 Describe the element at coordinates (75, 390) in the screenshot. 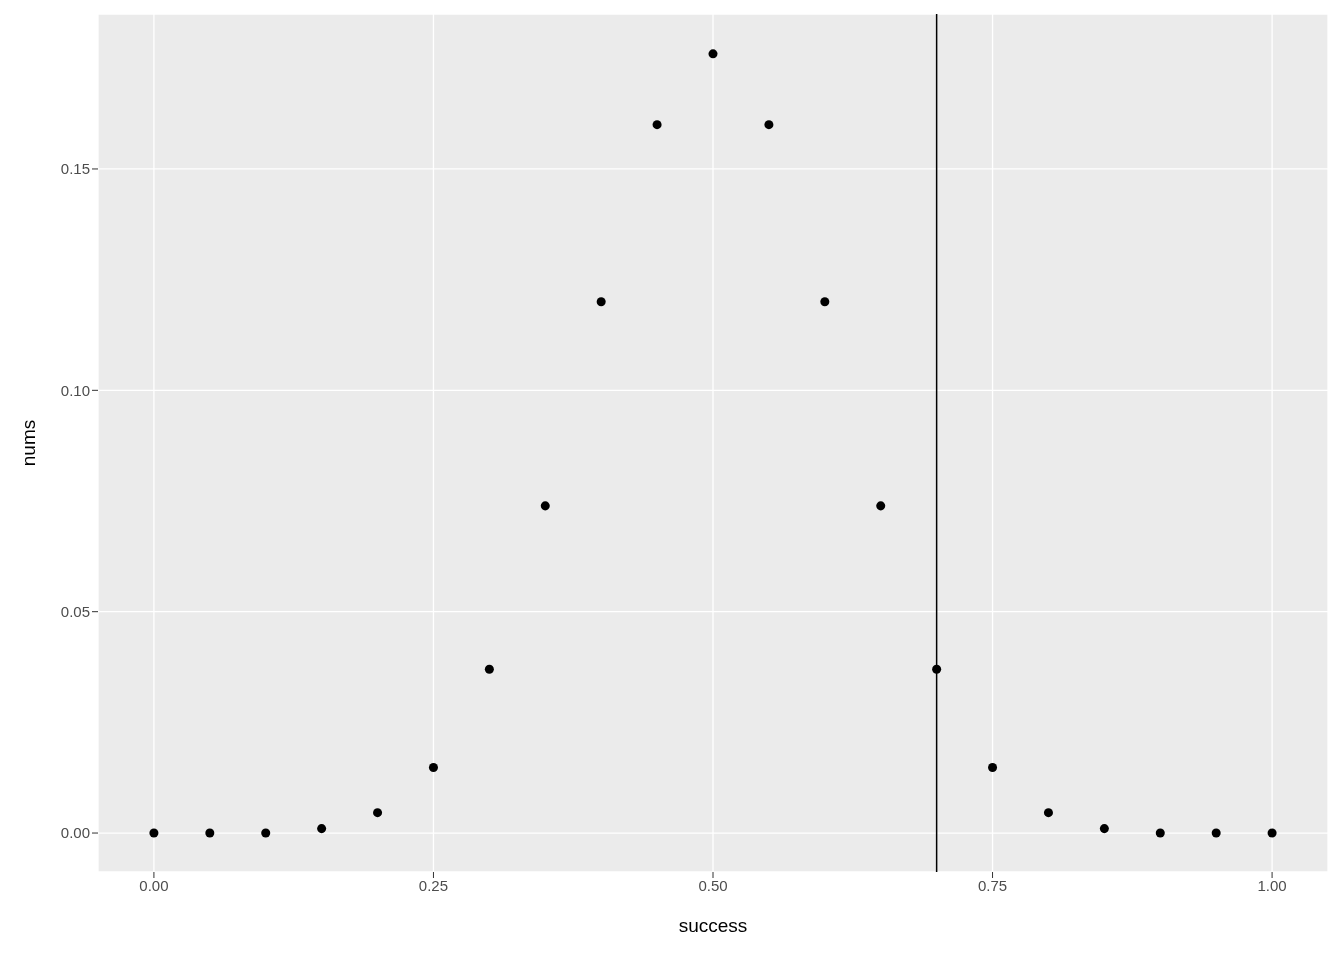

I see `y-tick-label: 0.10` at that location.